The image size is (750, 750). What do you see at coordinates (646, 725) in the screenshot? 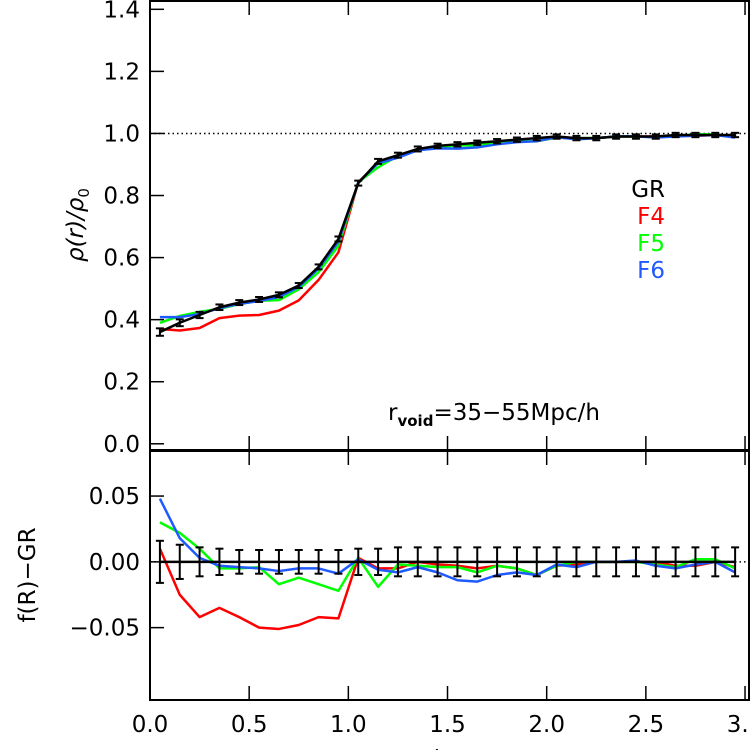
I see `x-tick-label: 2.5` at bounding box center [646, 725].